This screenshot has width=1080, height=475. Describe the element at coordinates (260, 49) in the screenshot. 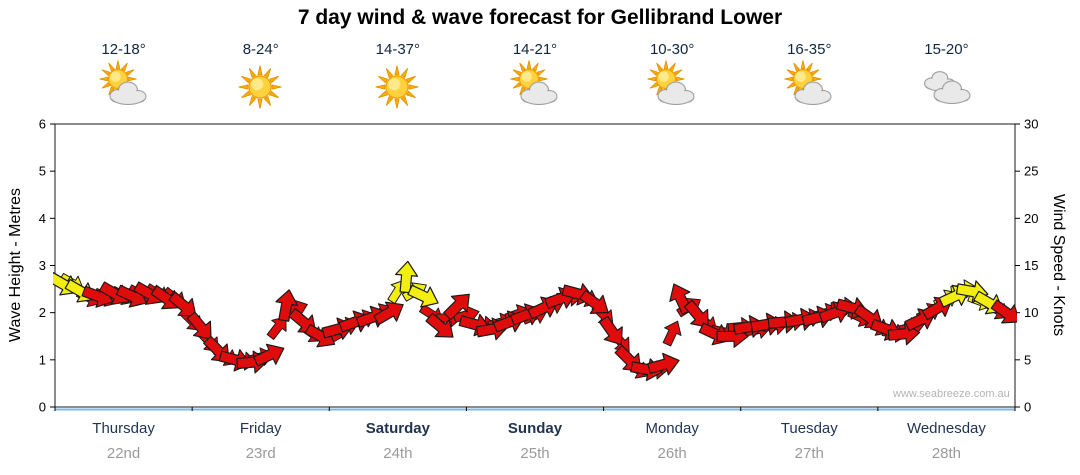

I see `temp-range-friday: 8-24°` at that location.